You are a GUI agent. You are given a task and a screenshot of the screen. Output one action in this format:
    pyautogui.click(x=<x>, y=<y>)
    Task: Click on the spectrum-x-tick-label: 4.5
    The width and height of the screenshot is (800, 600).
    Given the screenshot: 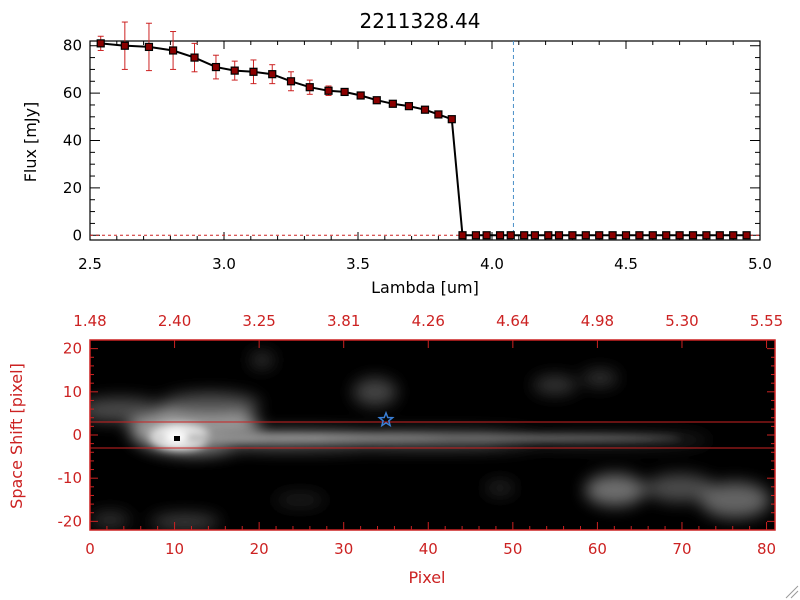 What is the action you would take?
    pyautogui.click(x=626, y=264)
    